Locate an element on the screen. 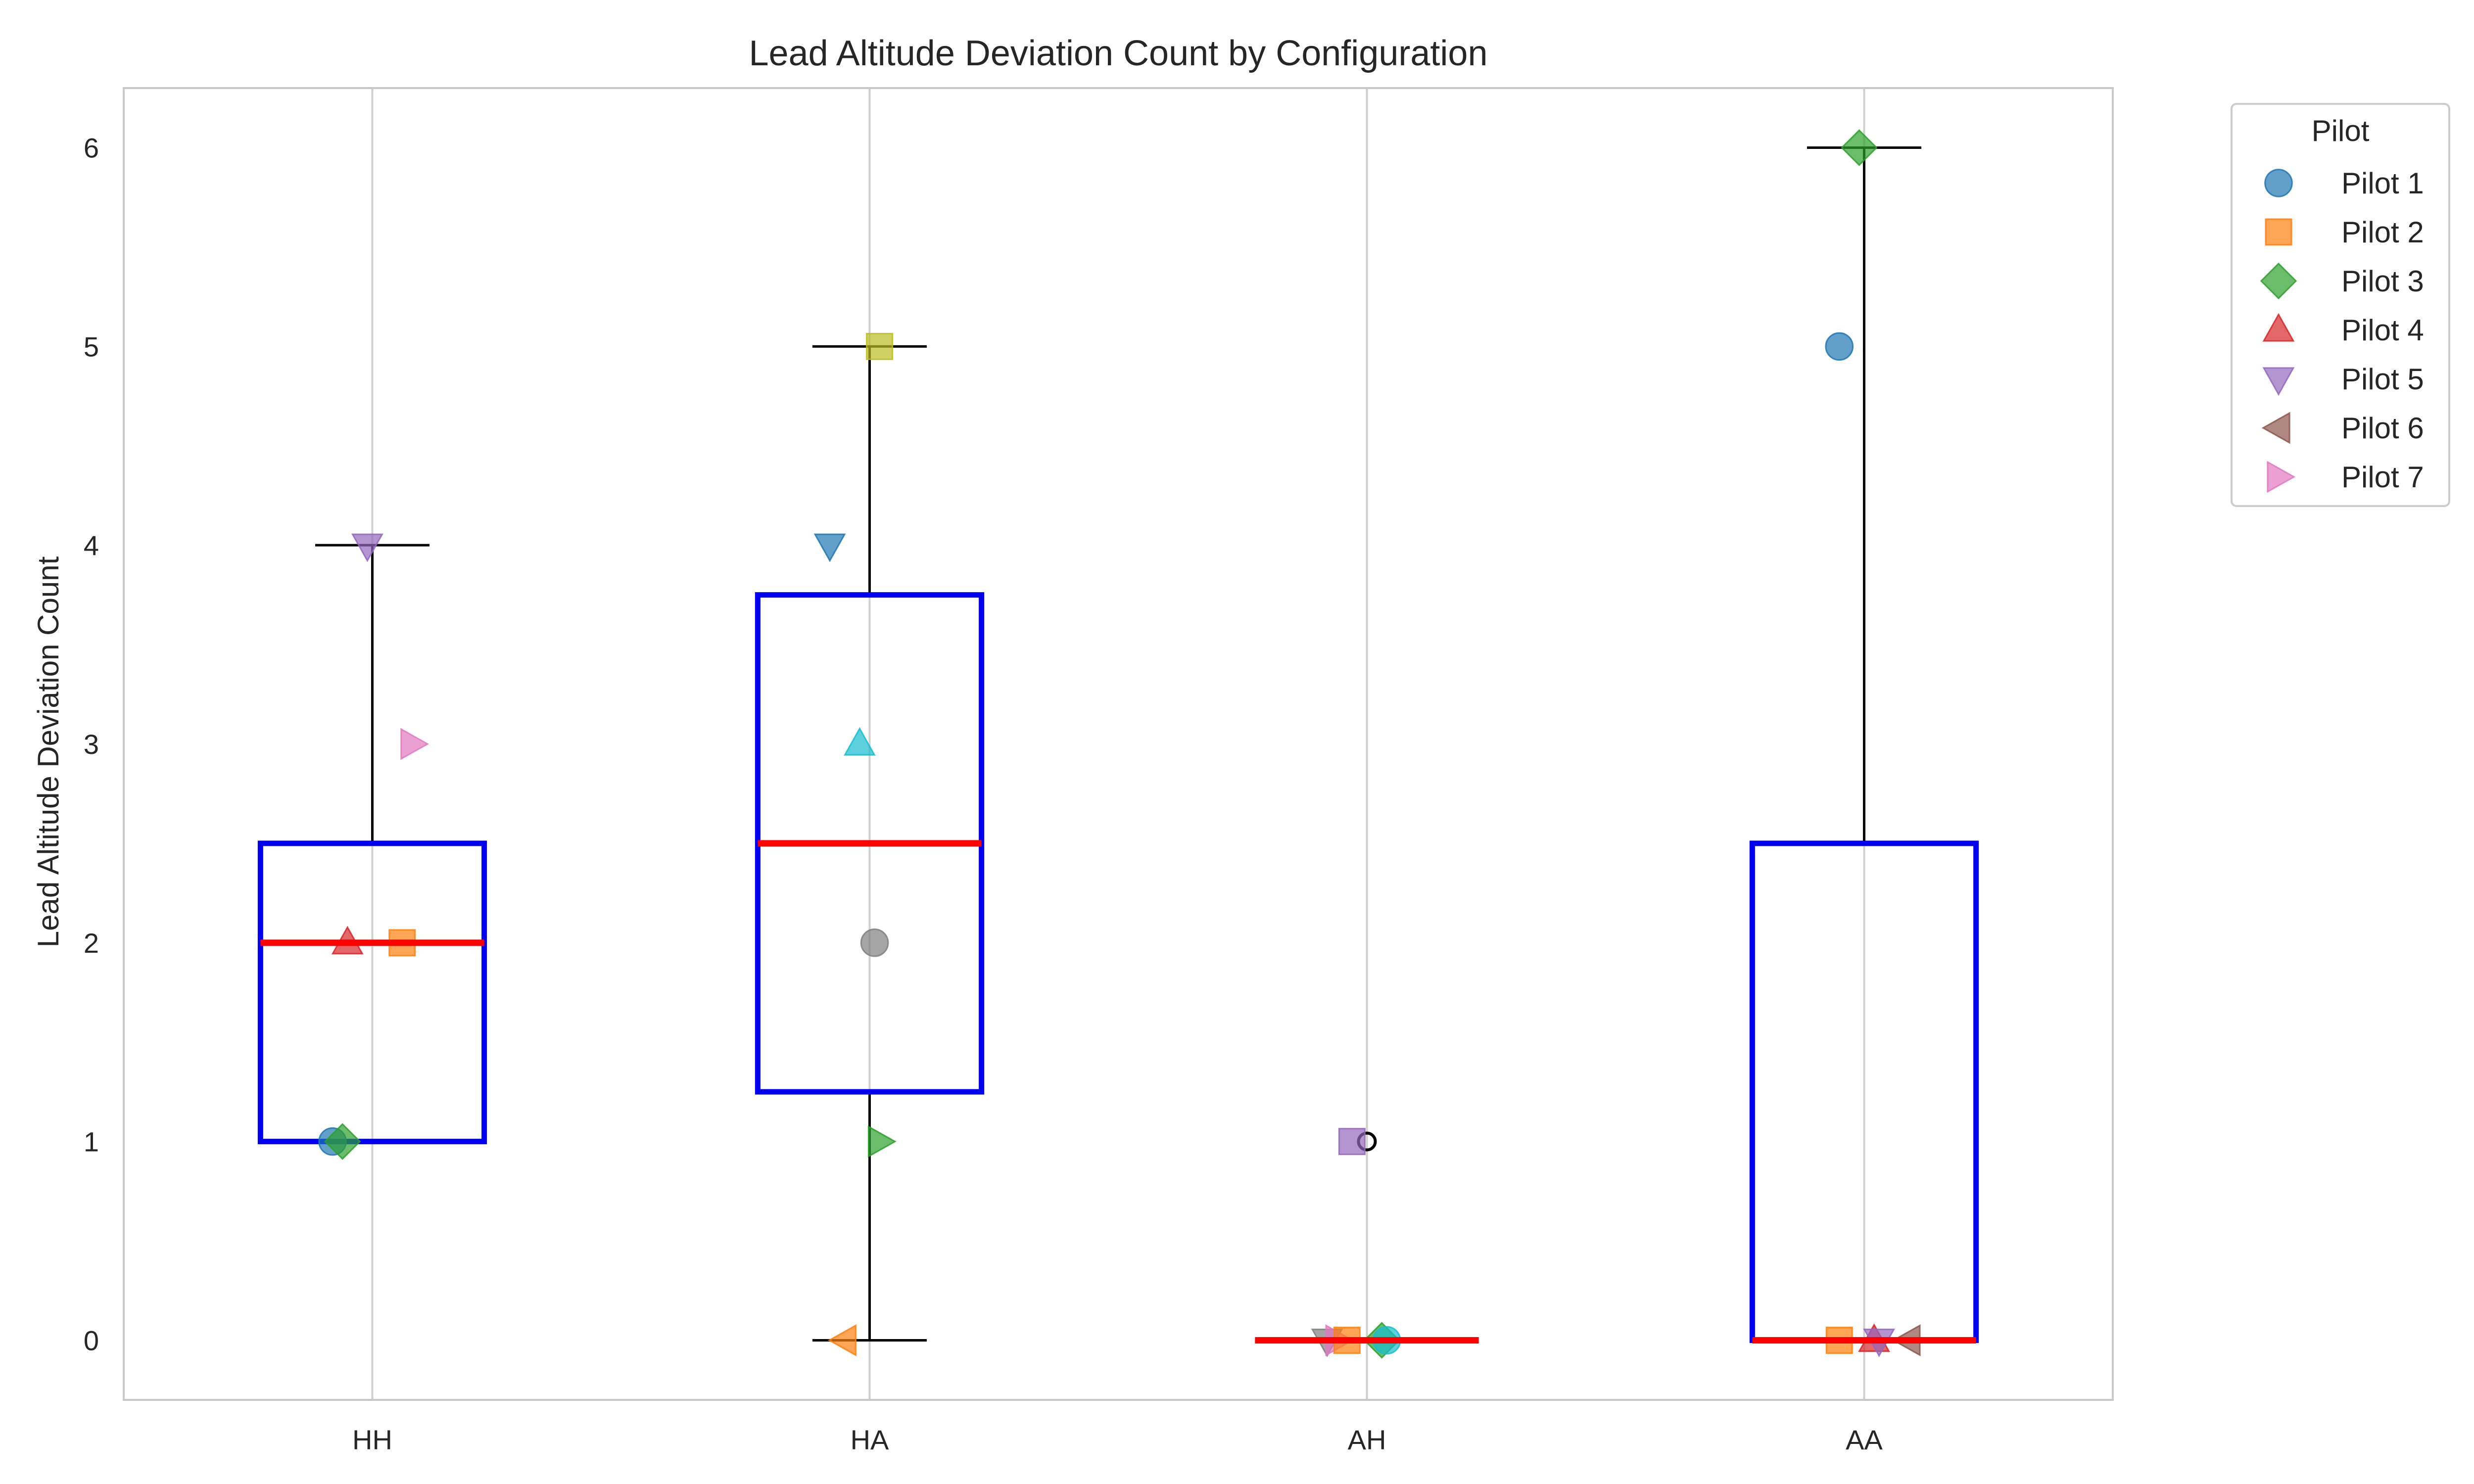  x-tick-label-aa: AA is located at coordinates (1865, 1439).